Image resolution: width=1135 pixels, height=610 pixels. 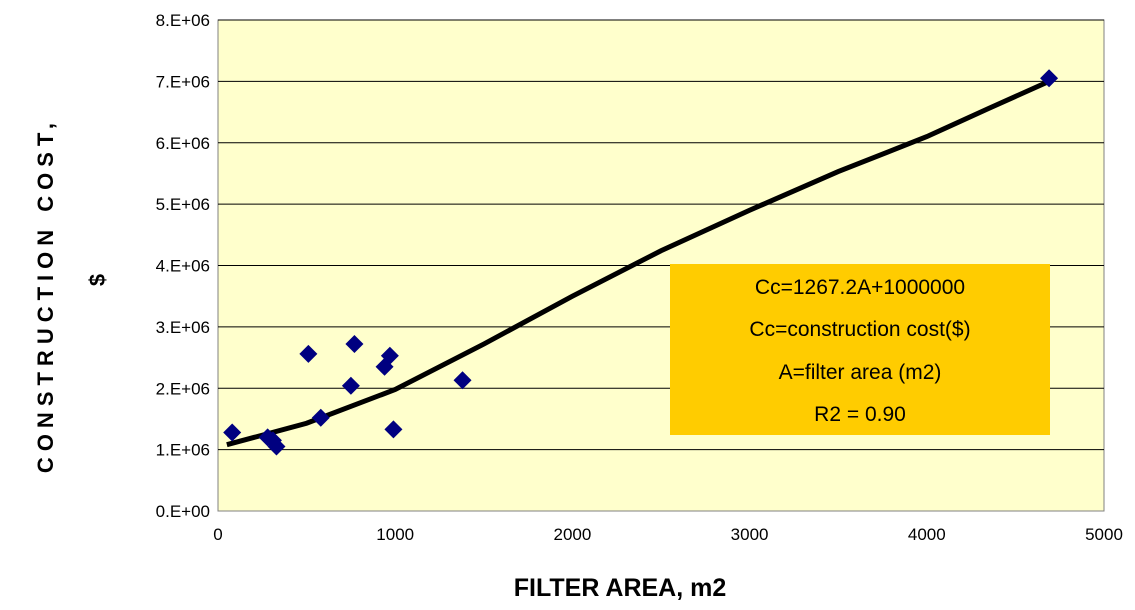 I want to click on annotation-box, so click(x=860, y=349).